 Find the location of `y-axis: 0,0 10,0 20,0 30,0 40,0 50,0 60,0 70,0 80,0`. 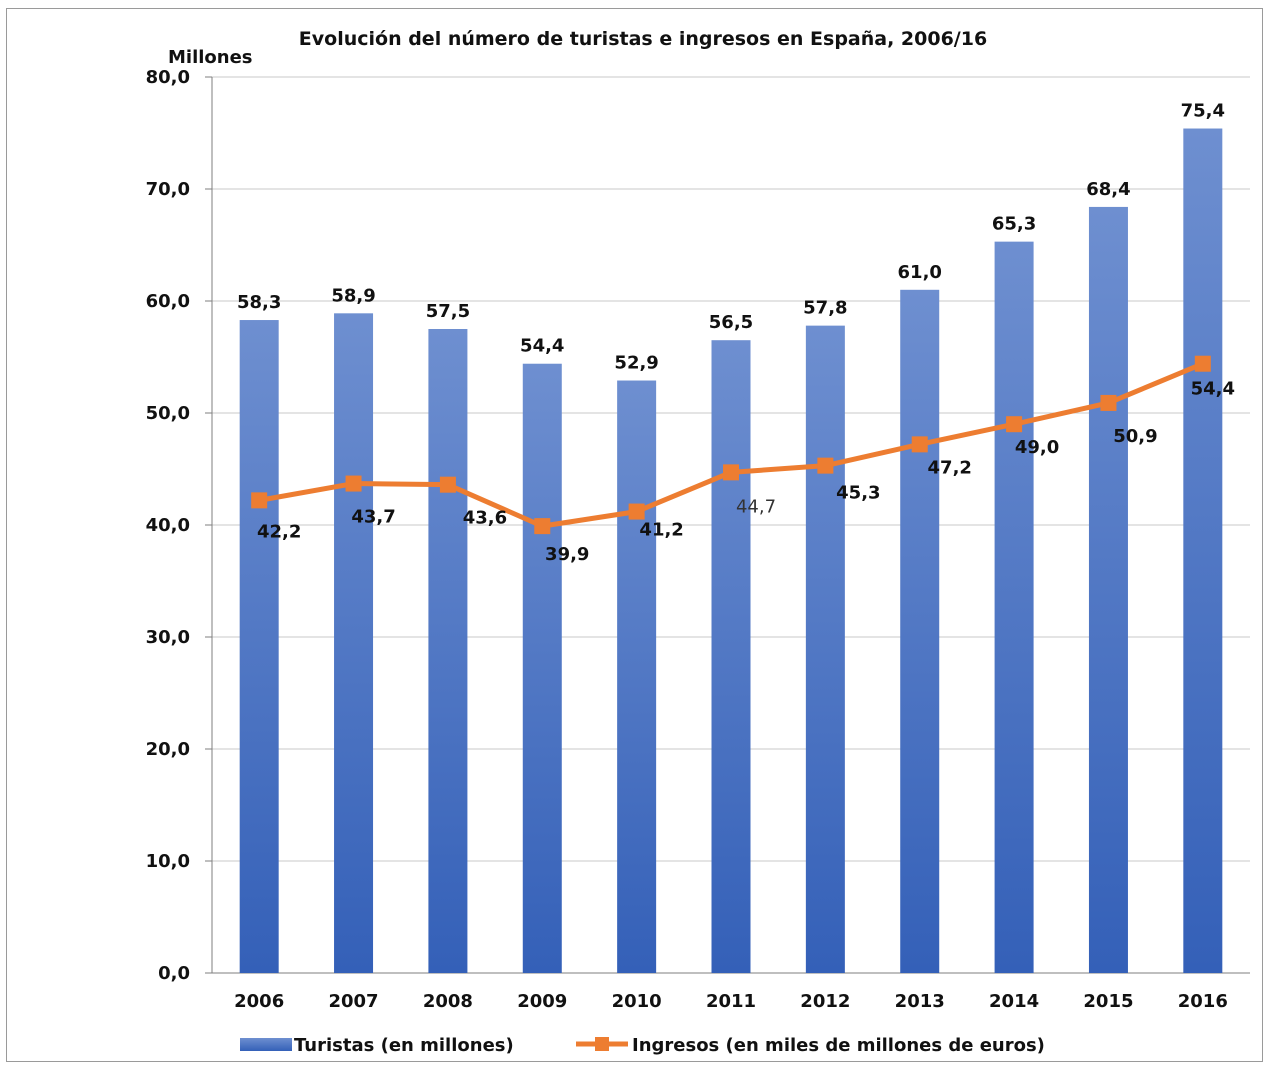

y-axis: 0,0 10,0 20,0 30,0 40,0 50,0 60,0 70,0 80,0 is located at coordinates (179, 525).